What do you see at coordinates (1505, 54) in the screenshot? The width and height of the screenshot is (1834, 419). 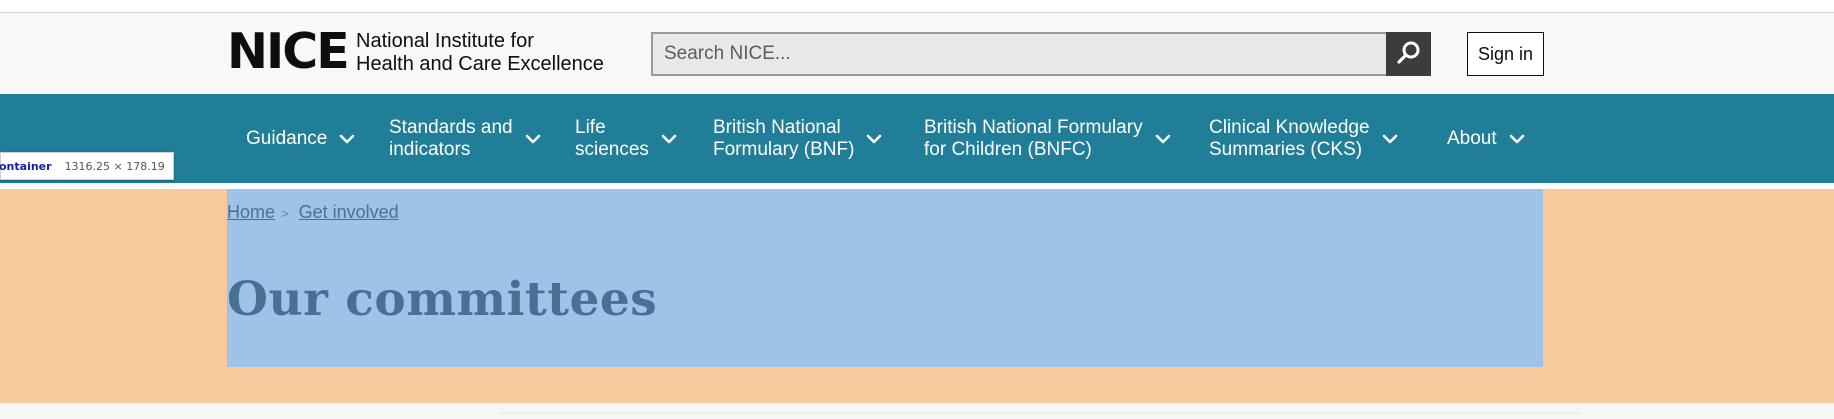 I see `sign-in-button: Sign in` at bounding box center [1505, 54].